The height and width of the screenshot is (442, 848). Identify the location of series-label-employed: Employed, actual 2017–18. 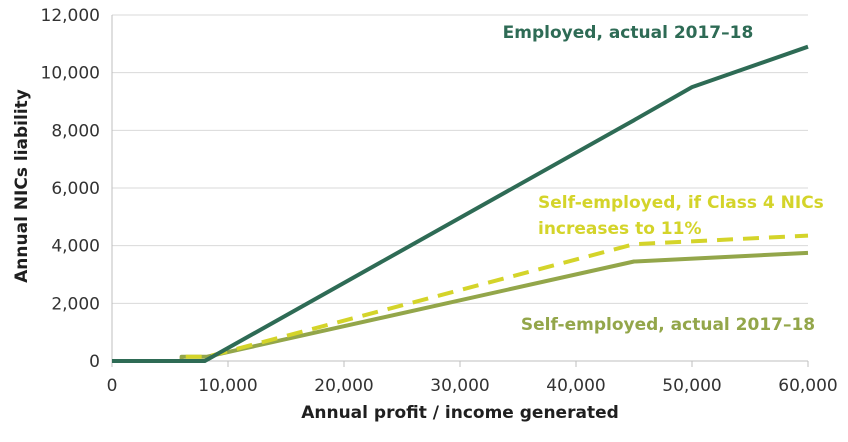
(628, 33).